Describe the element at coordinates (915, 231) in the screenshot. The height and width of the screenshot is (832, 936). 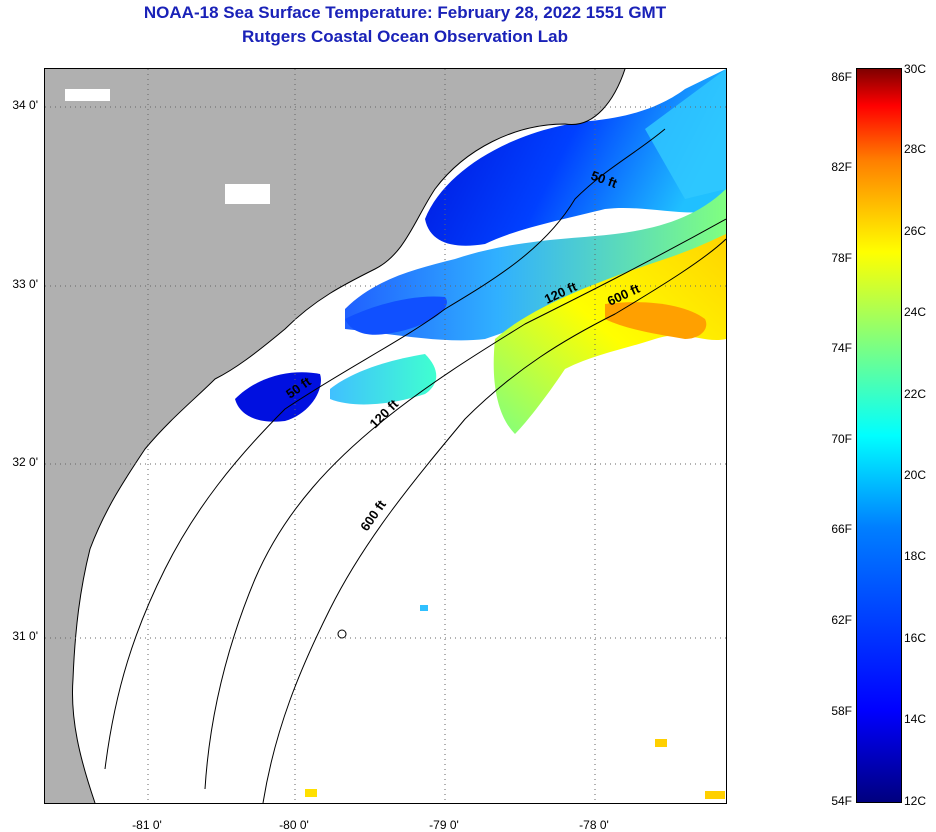
I see `colorbar-label-26c: 26C` at that location.